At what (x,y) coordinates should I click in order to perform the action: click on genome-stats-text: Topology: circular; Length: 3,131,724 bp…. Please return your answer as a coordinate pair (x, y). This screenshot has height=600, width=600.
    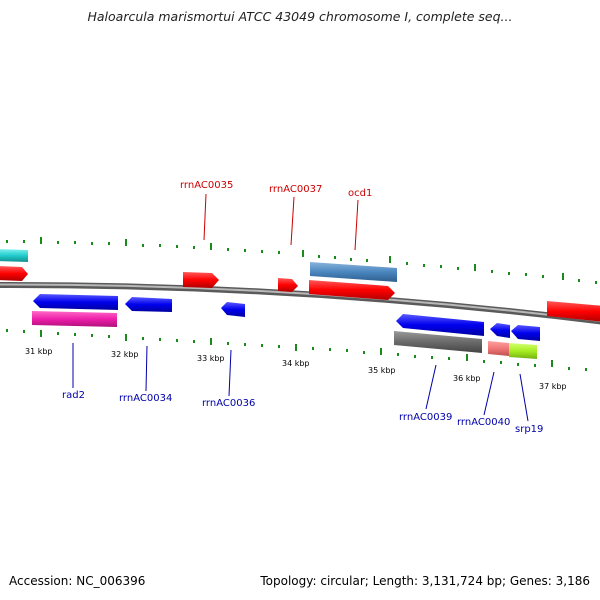
    Looking at the image, I should click on (425, 581).